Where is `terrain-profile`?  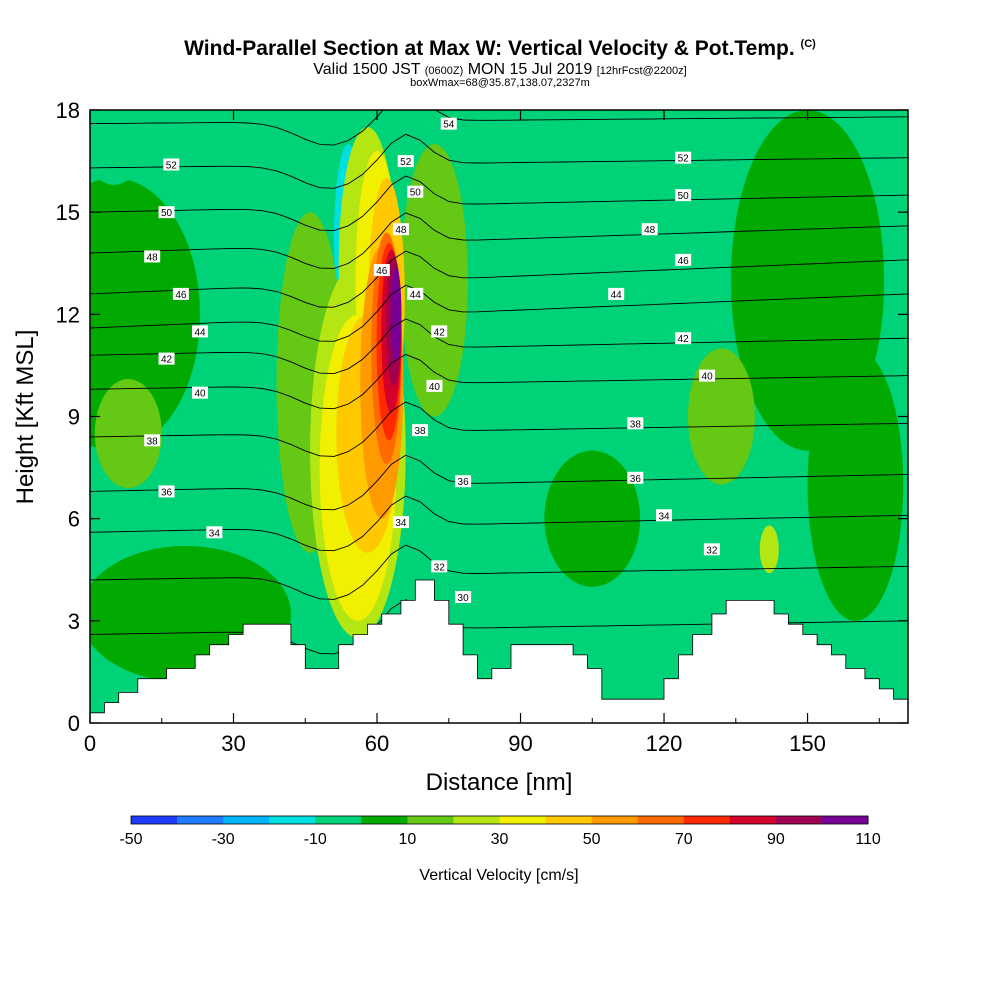 terrain-profile is located at coordinates (499, 651).